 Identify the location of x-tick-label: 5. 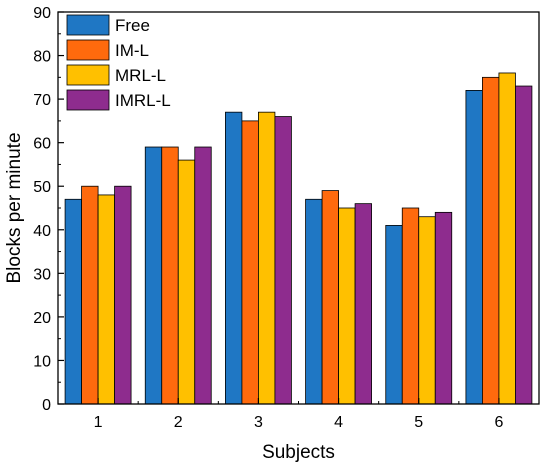
(418, 422).